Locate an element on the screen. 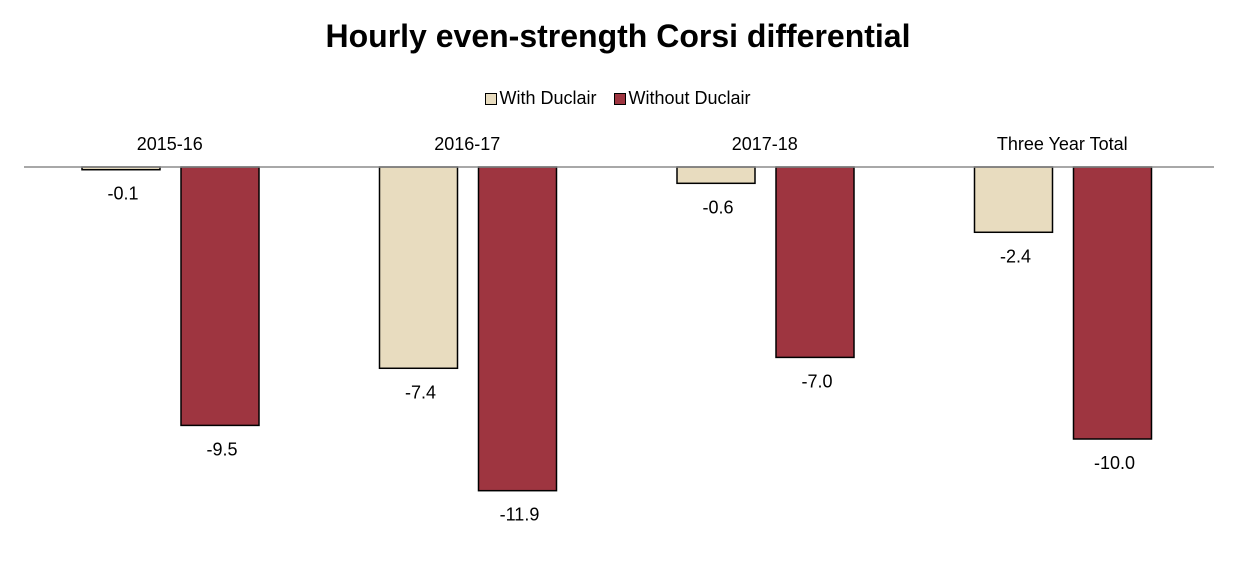  chart-title: Hourly even-strength Corsi differential is located at coordinates (618, 36).